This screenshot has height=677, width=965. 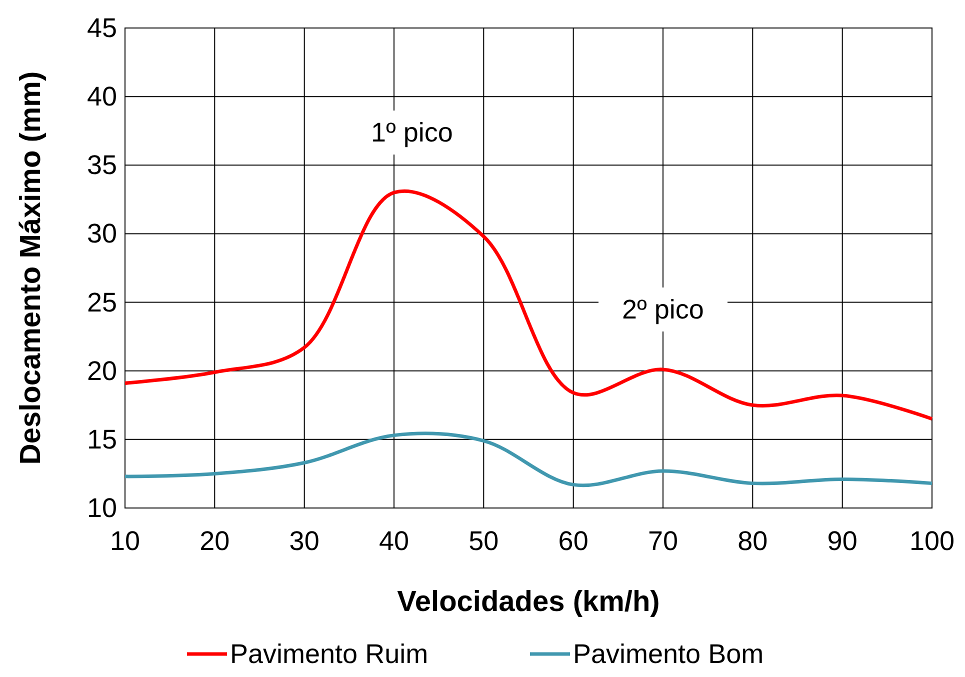 I want to click on y-tick-label: 15, so click(x=101, y=439).